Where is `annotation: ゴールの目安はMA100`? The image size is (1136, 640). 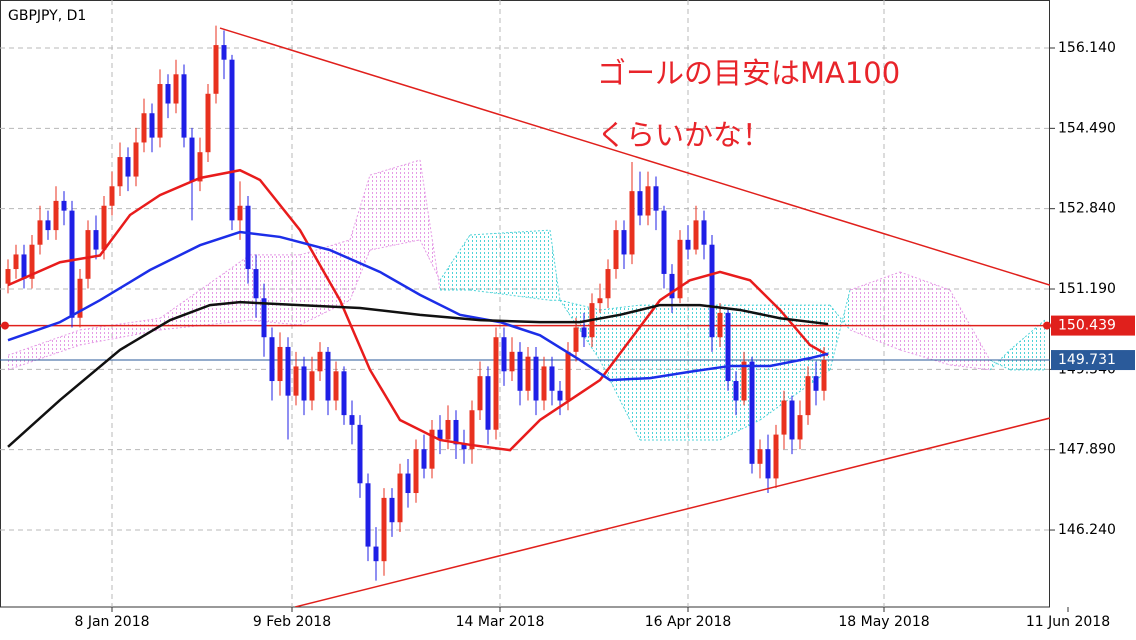
annotation: ゴールの目安はMA100 is located at coordinates (748, 73).